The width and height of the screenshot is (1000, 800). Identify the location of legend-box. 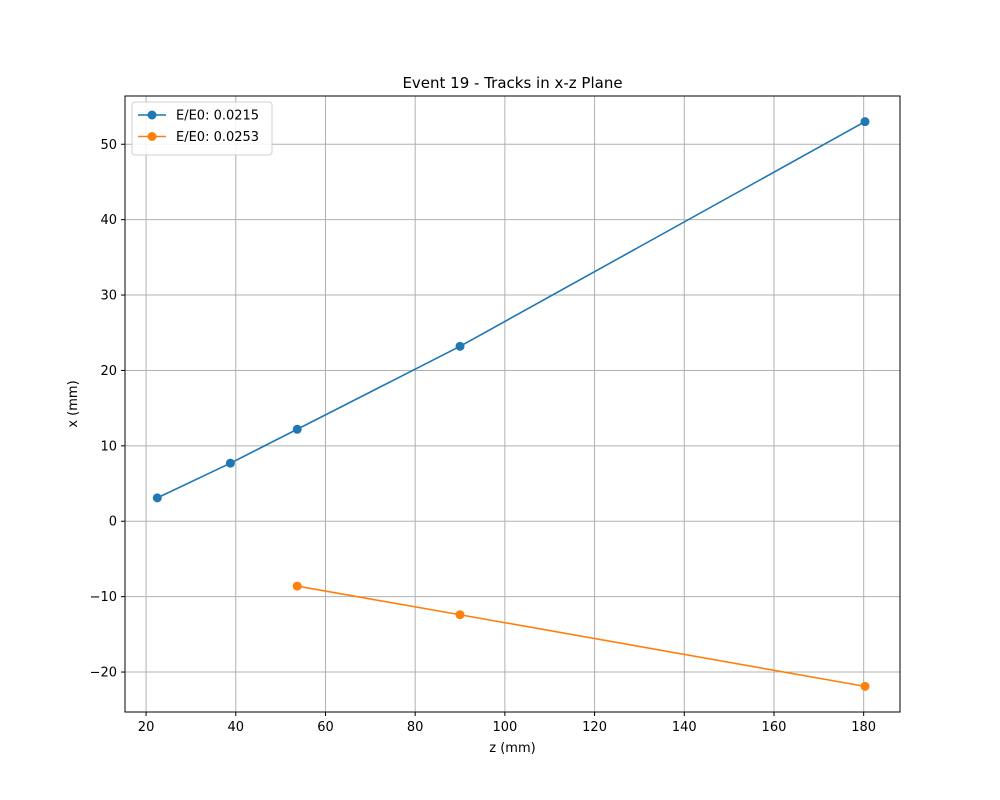
(202, 128).